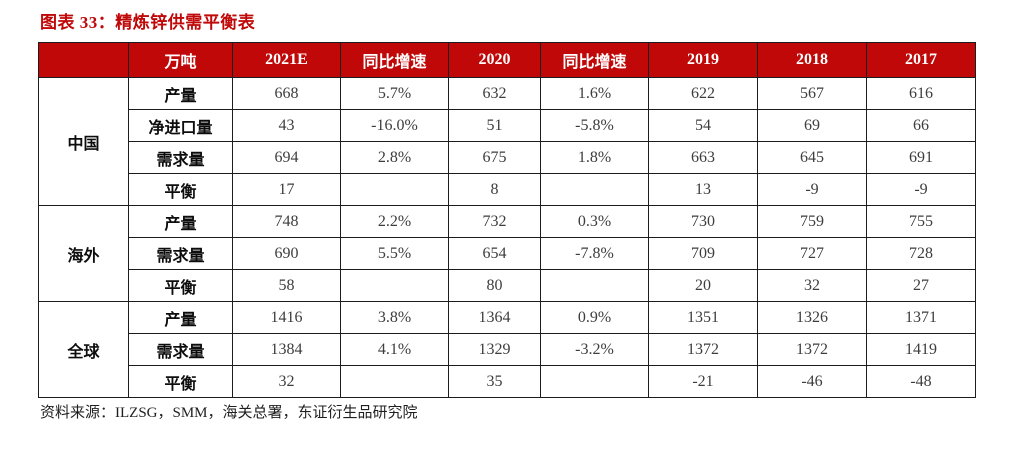 Image resolution: width=1012 pixels, height=456 pixels. I want to click on table-row: 需求量 694 2.8% 675 1.8% 663 645 691, so click(507, 157).